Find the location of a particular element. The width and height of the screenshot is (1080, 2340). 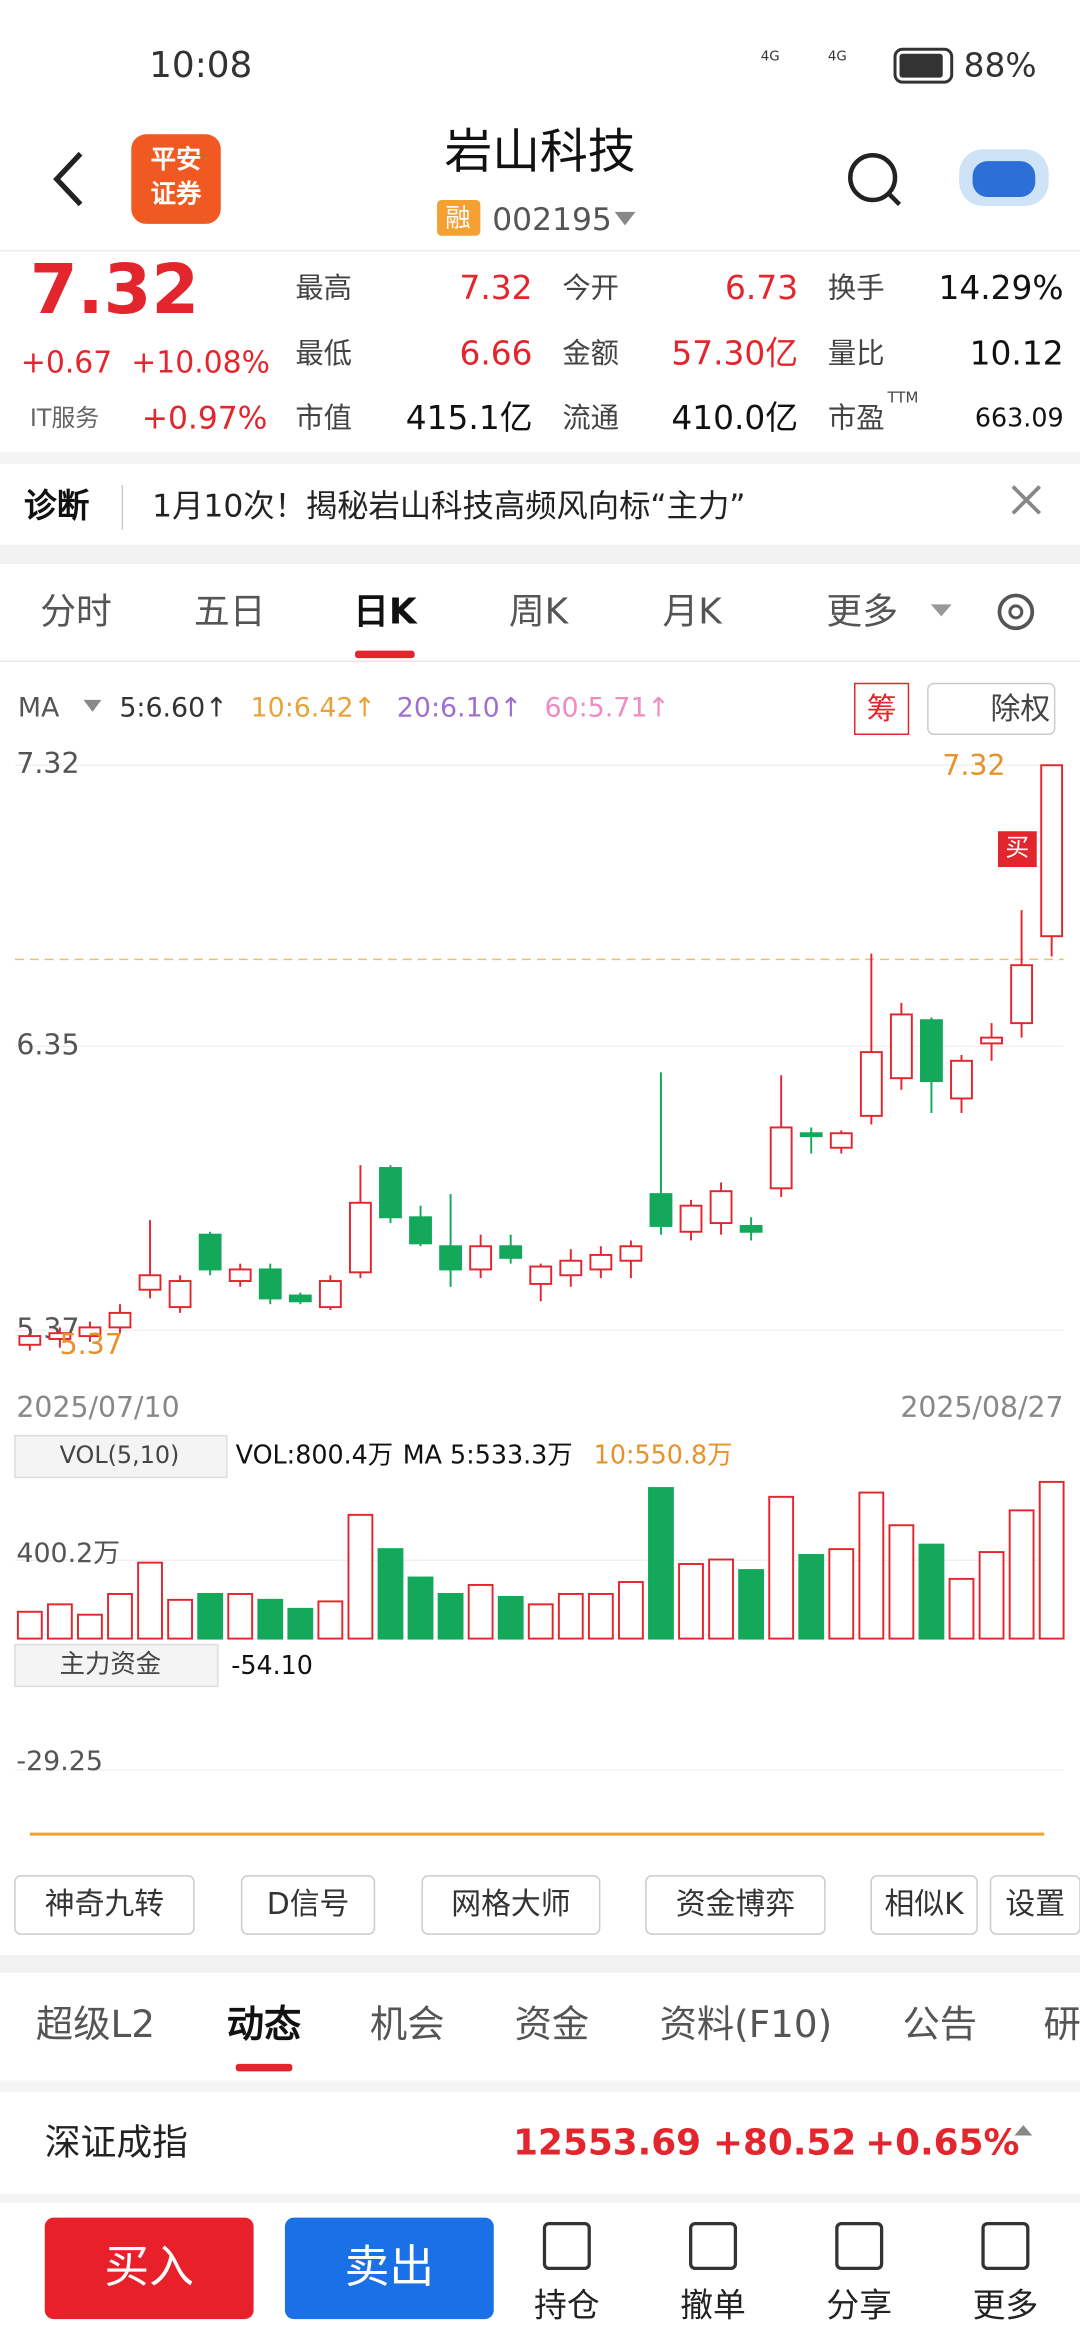

settings-button-text: 设置 is located at coordinates (1035, 1904).